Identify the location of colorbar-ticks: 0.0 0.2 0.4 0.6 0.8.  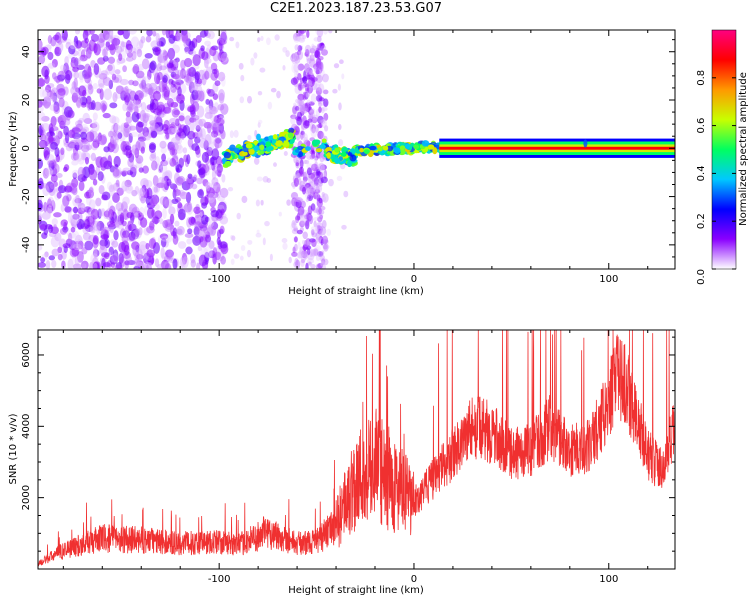
(716, 177).